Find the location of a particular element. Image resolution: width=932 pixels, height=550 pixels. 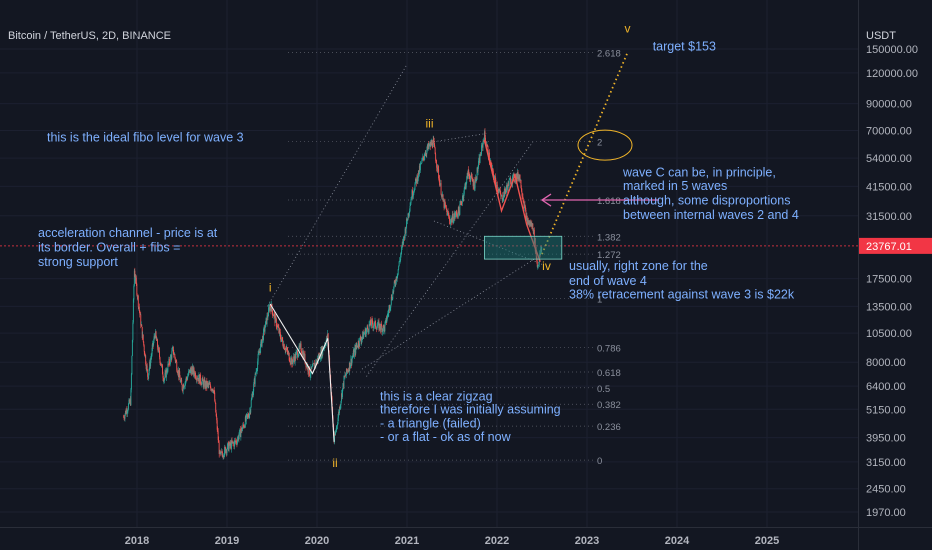

annotation-text: - or a flat - ok as of now is located at coordinates (446, 437).